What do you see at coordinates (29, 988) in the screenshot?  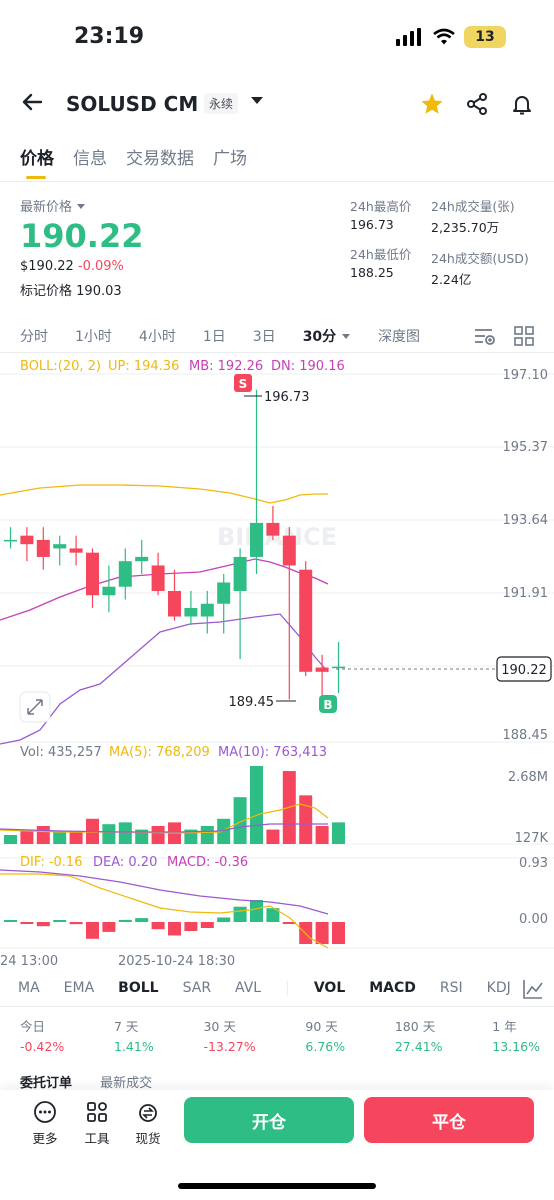 I see `indicator-ma: MA` at bounding box center [29, 988].